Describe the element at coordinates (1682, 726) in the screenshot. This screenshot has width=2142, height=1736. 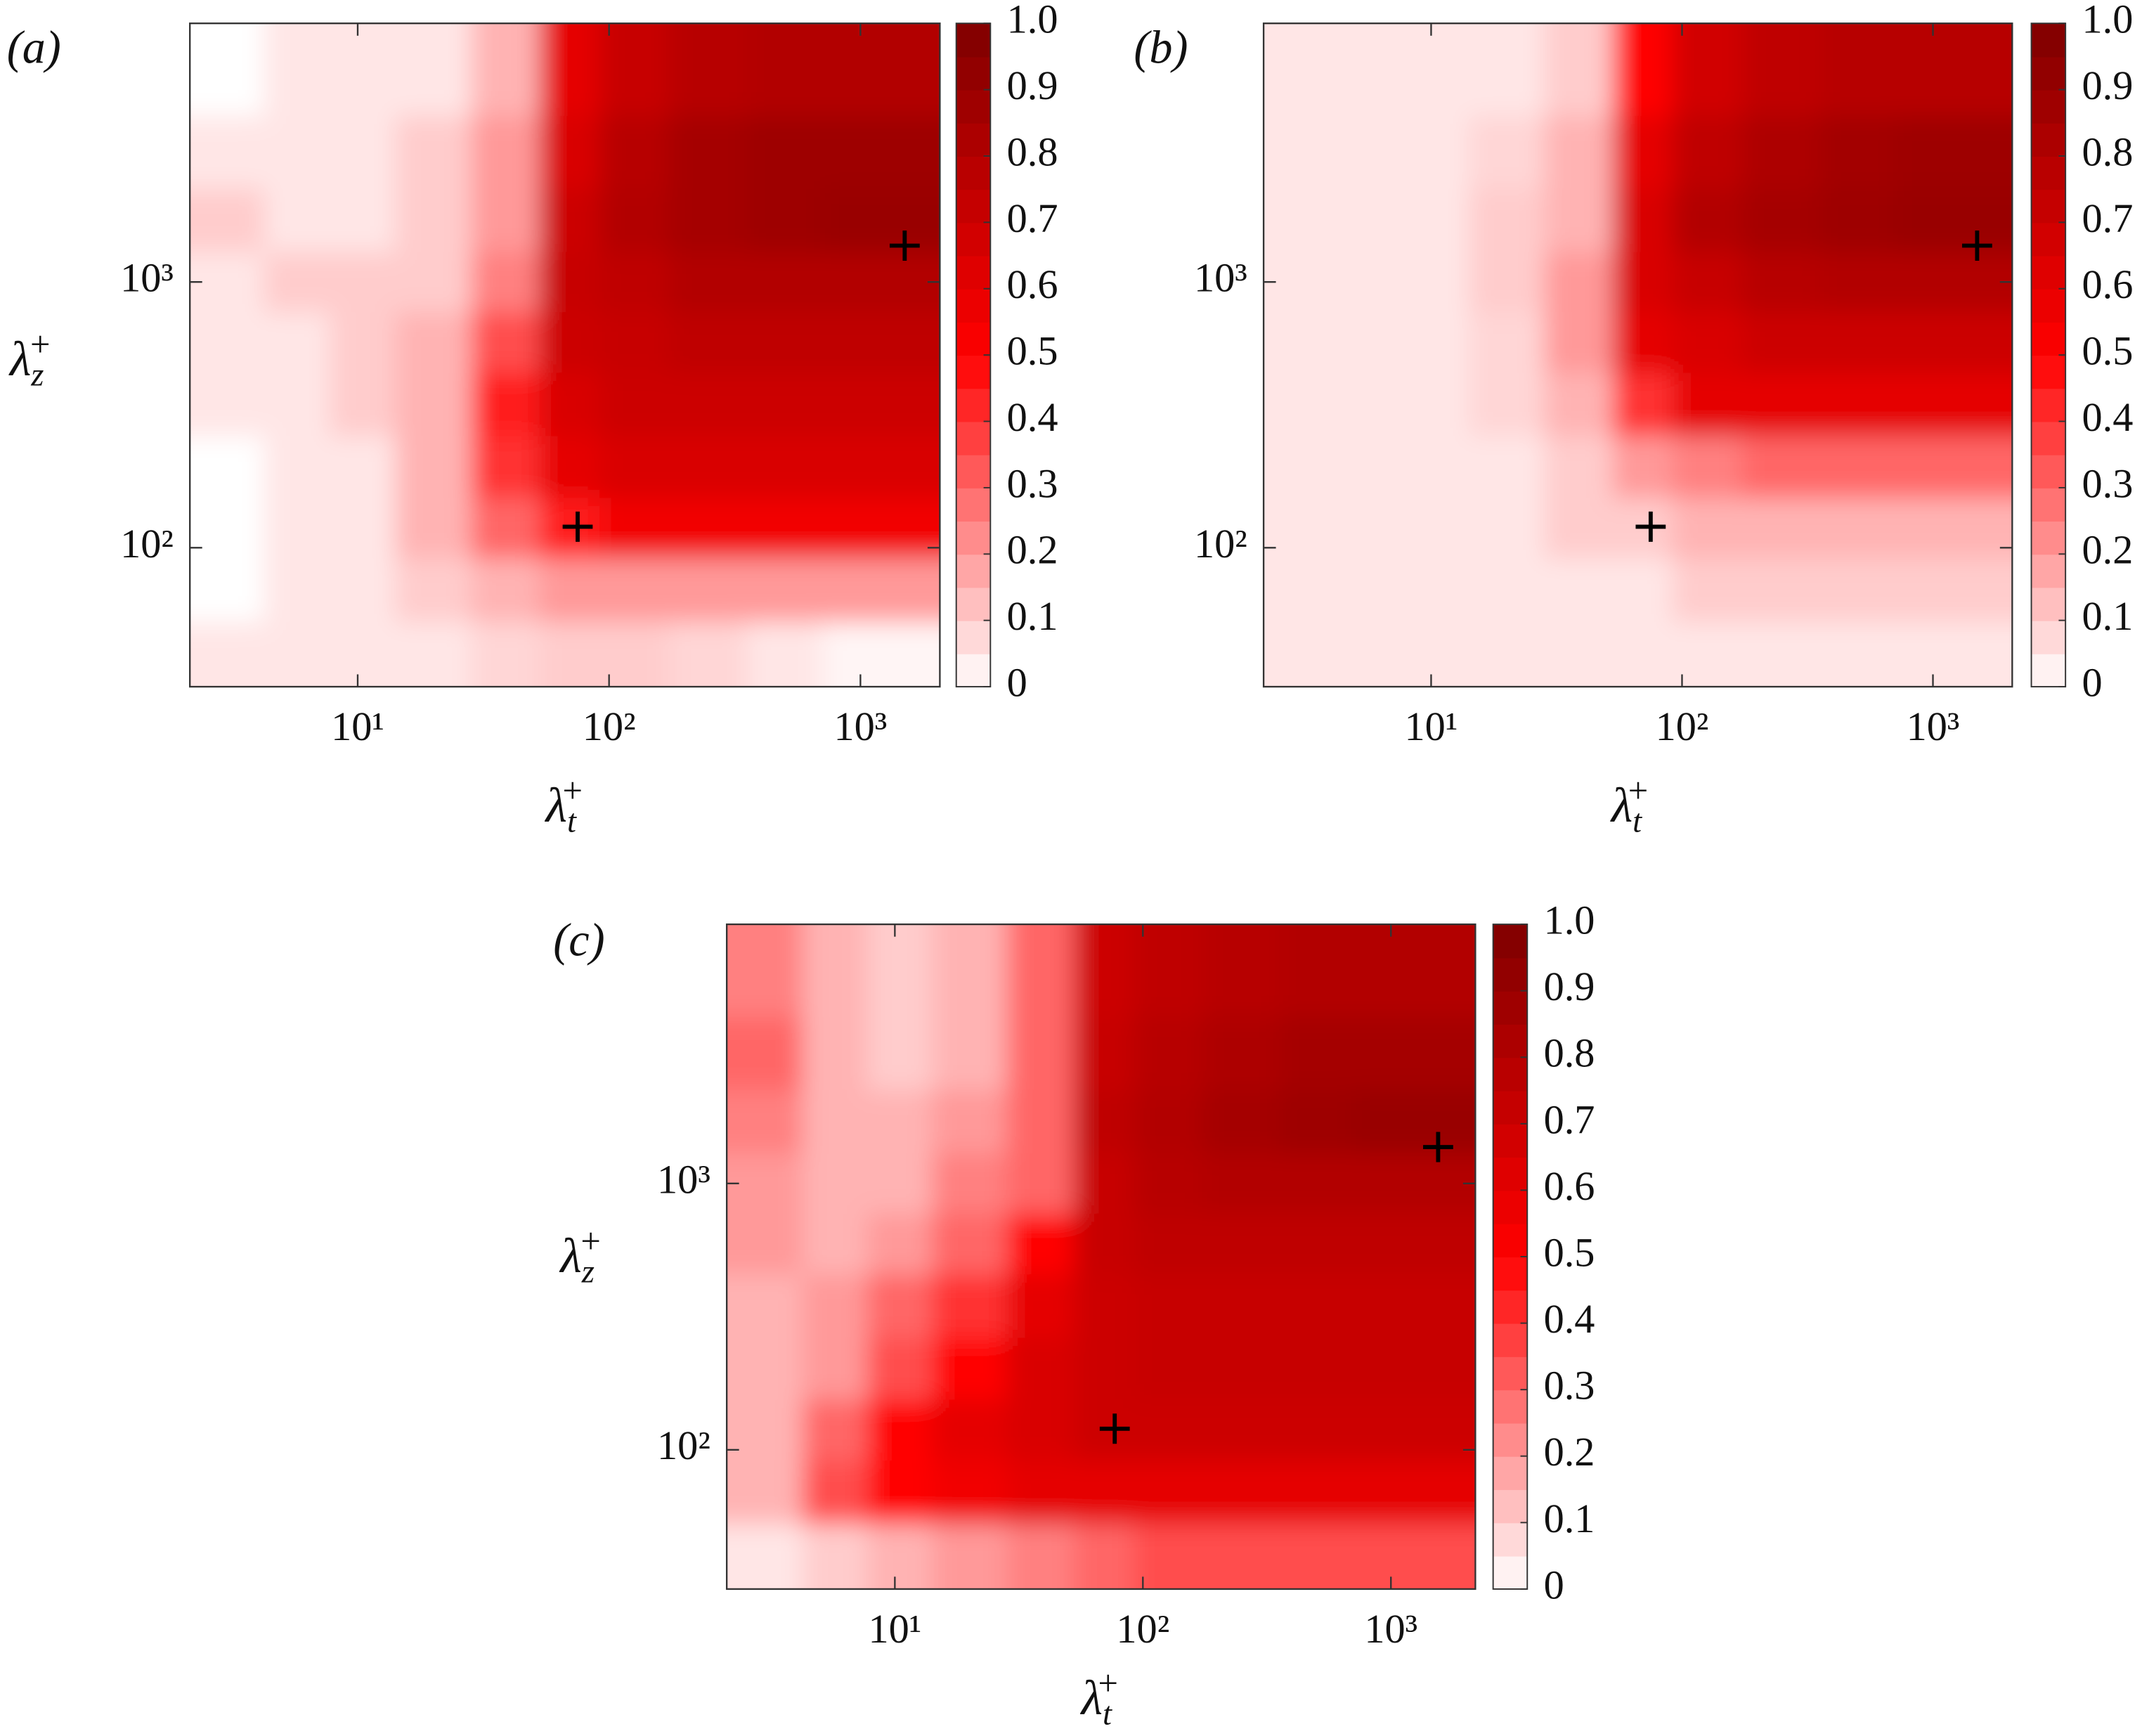
I see `x-tick-label: 10²` at that location.